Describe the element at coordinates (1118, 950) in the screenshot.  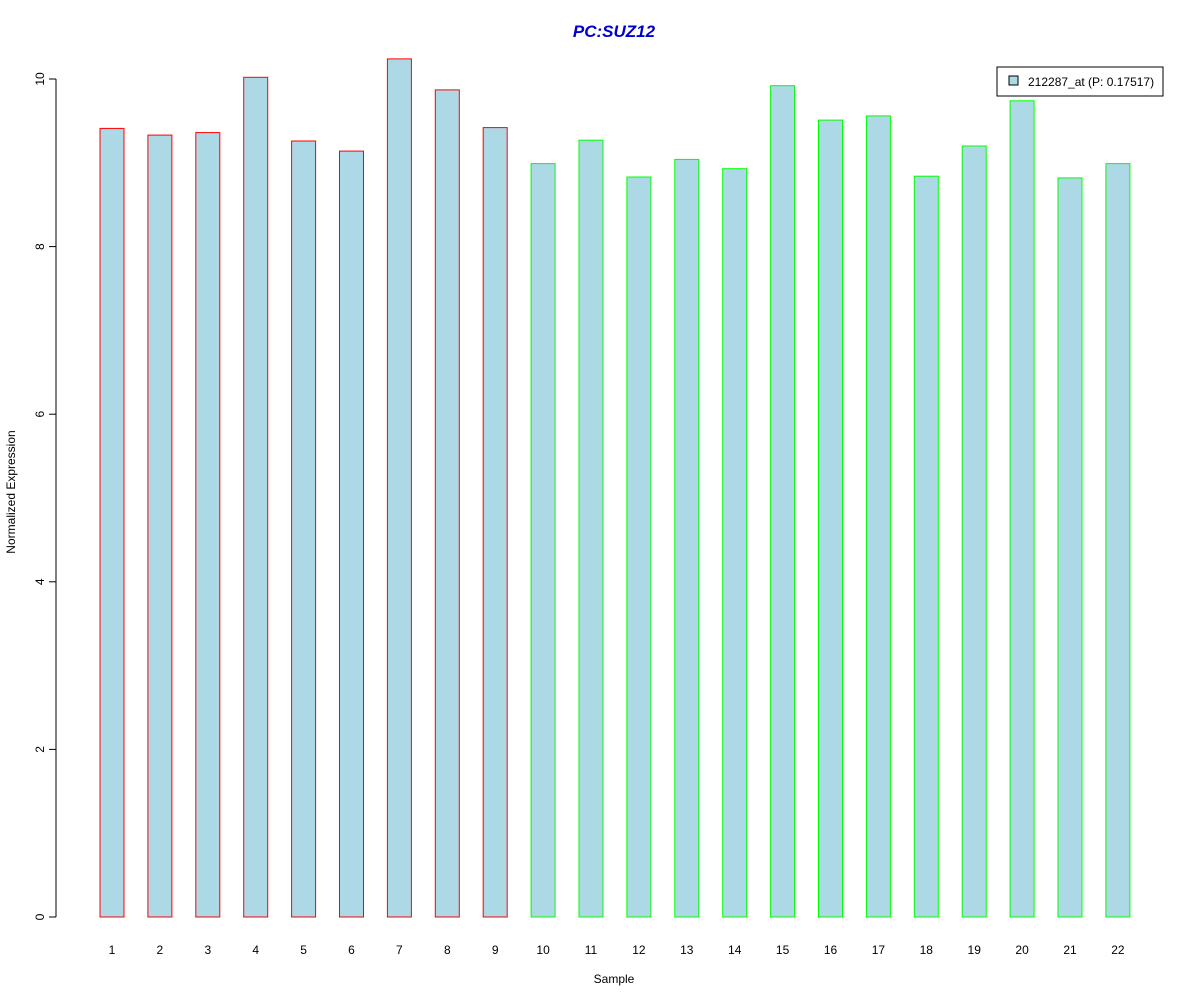
I see `x-tick-label: 22` at that location.